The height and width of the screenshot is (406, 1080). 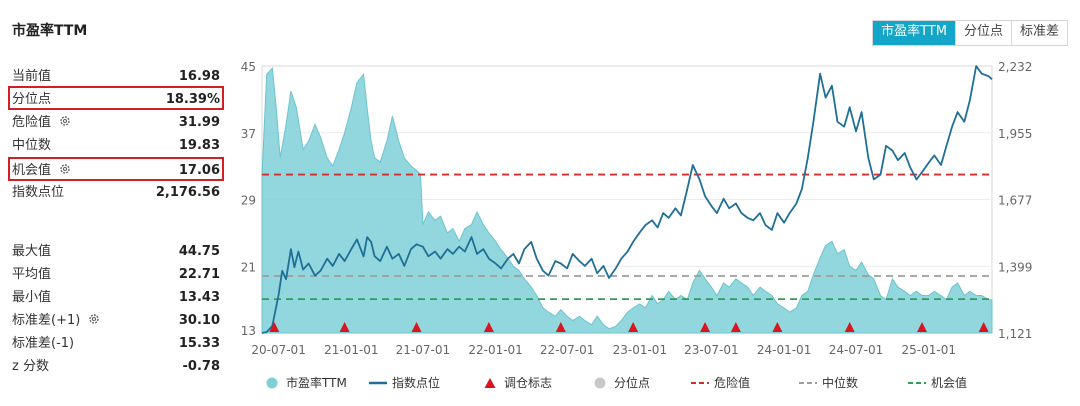 I want to click on tab-percentile: 分位点, so click(x=982, y=33).